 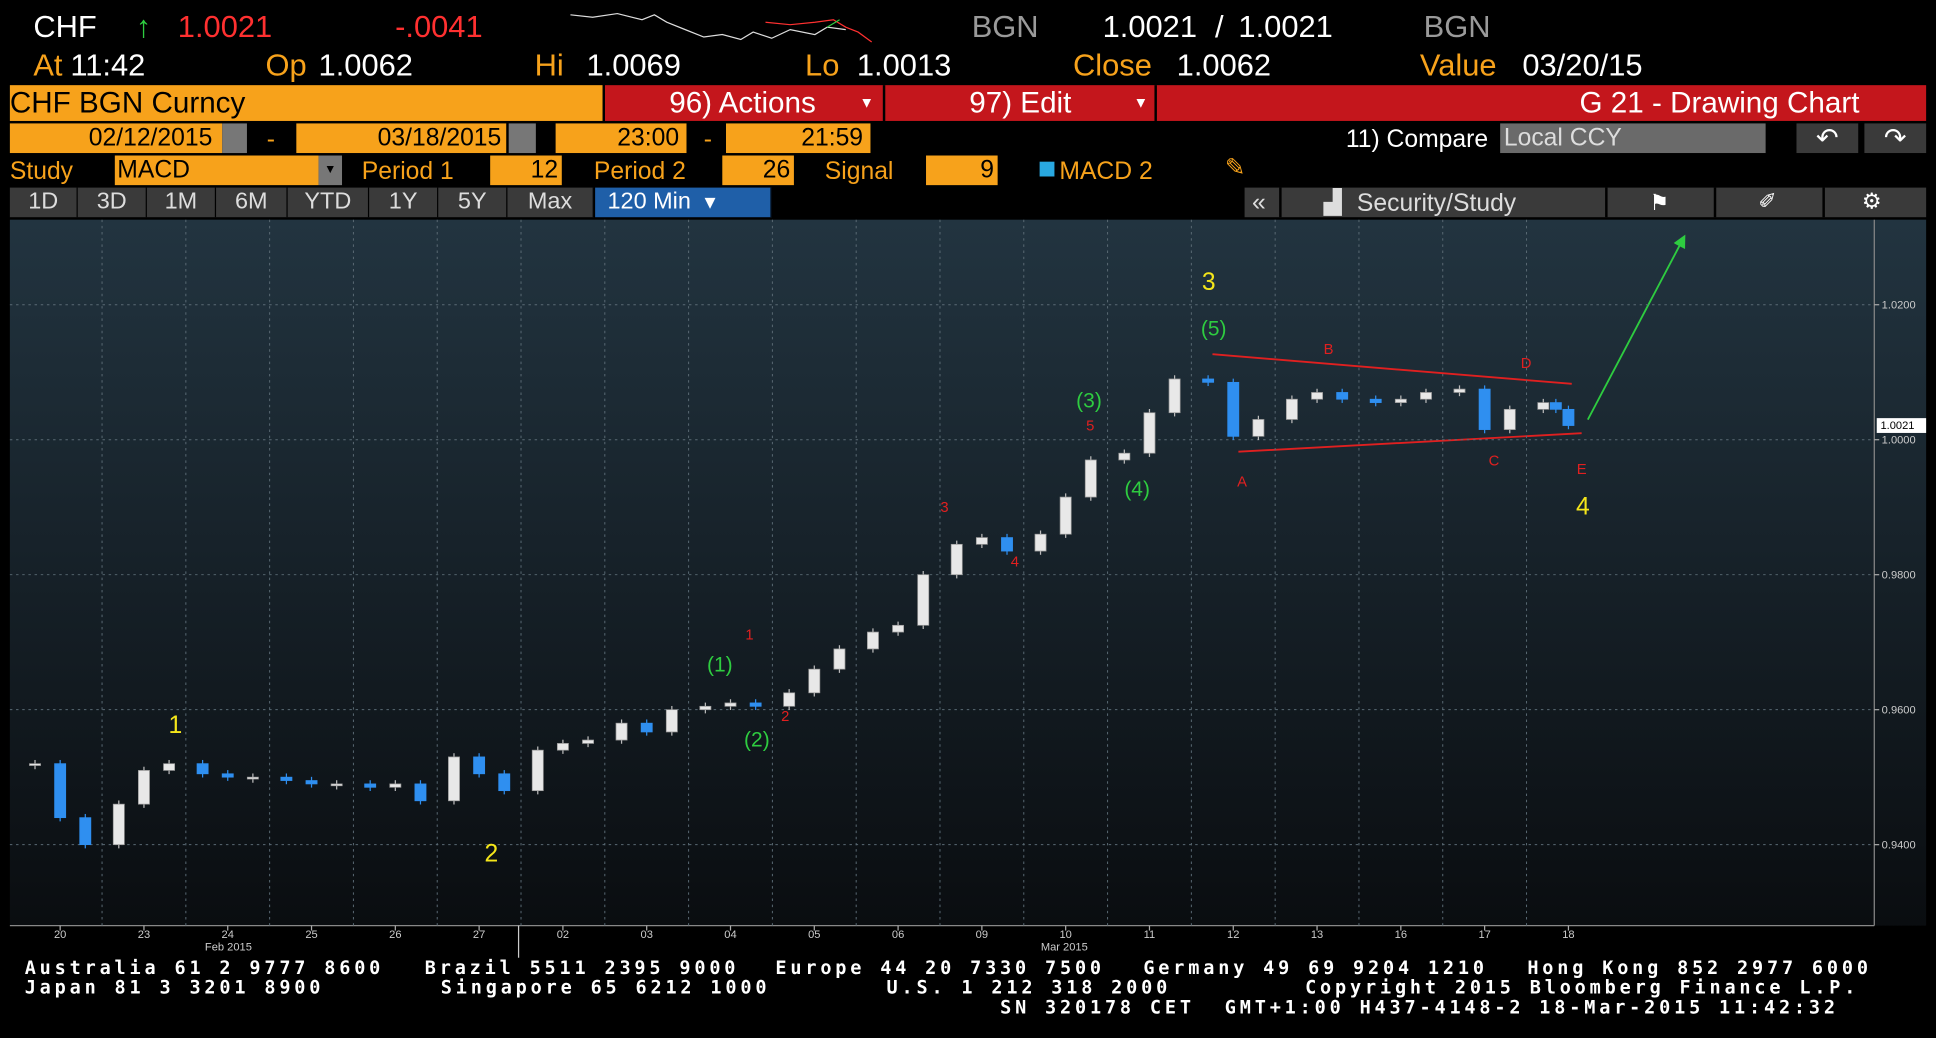 What do you see at coordinates (1582, 987) in the screenshot?
I see `footer-text: Copyright 2015 Bloomberg Finance L.P.` at bounding box center [1582, 987].